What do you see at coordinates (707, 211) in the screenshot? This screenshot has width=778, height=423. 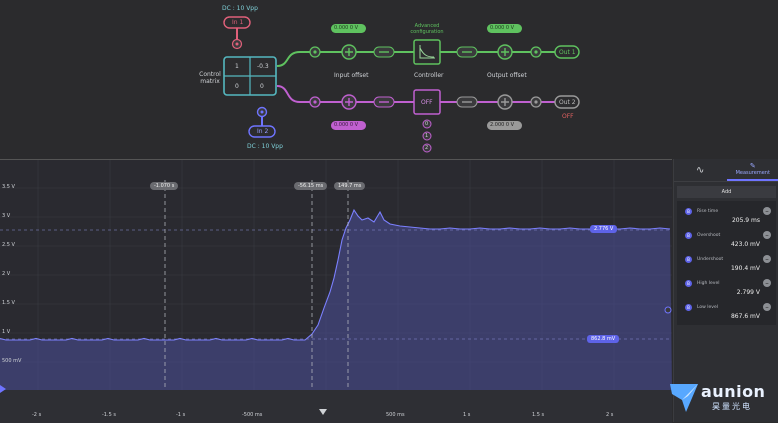 I see `measurement-name: Rise time` at bounding box center [707, 211].